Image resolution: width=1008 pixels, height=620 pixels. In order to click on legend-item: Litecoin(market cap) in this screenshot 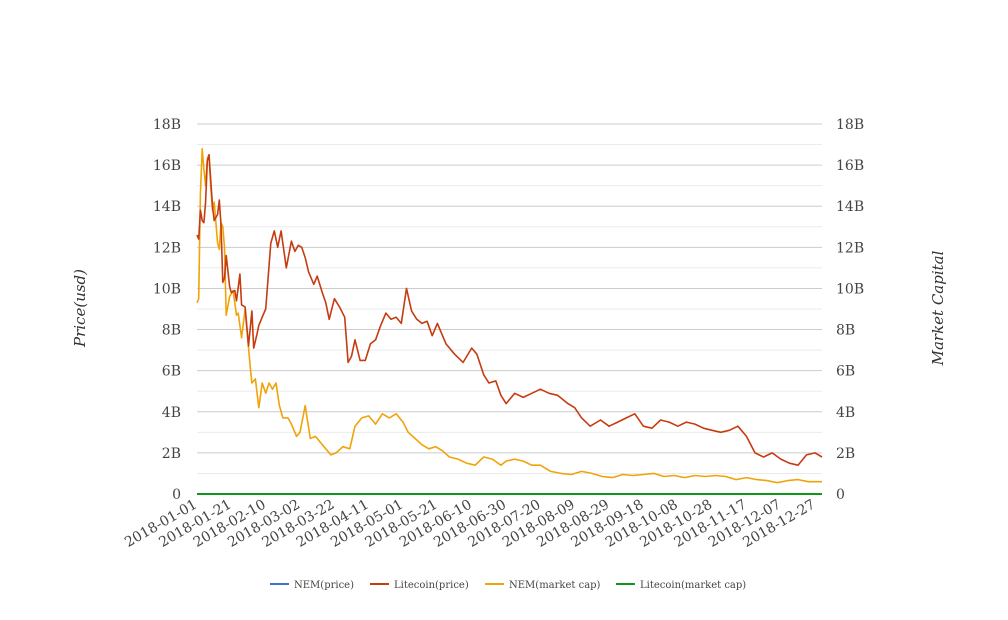, I will do `click(681, 585)`.